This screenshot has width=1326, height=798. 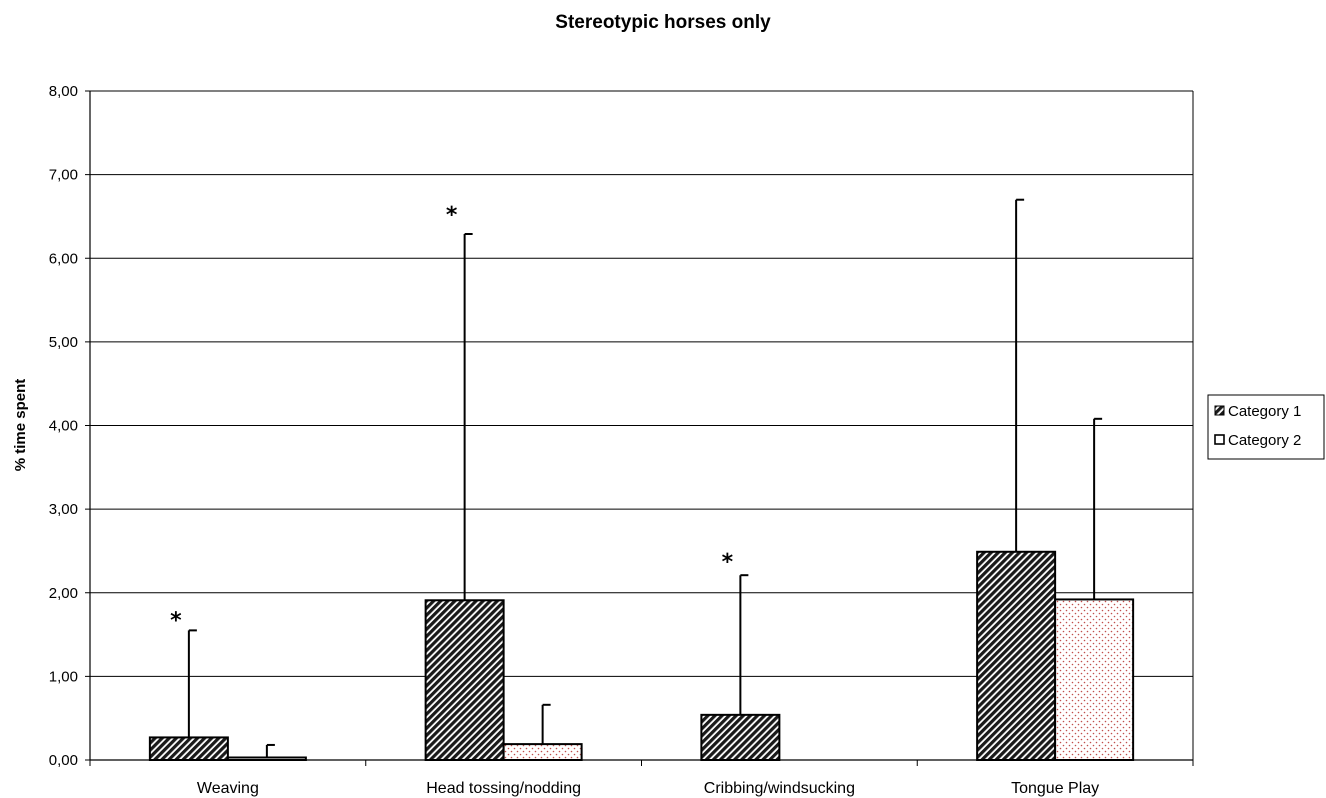 I want to click on legend-label-category-2: Category 2, so click(x=1264, y=440).